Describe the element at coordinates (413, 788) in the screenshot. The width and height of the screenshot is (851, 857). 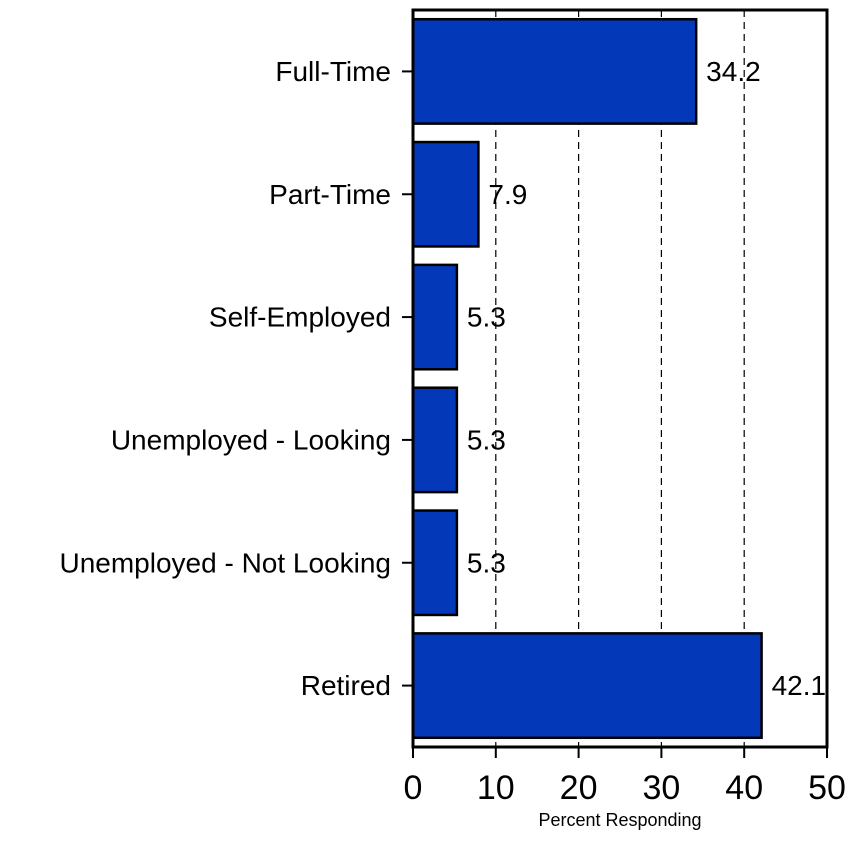
I see `x-tick-label: 0` at that location.